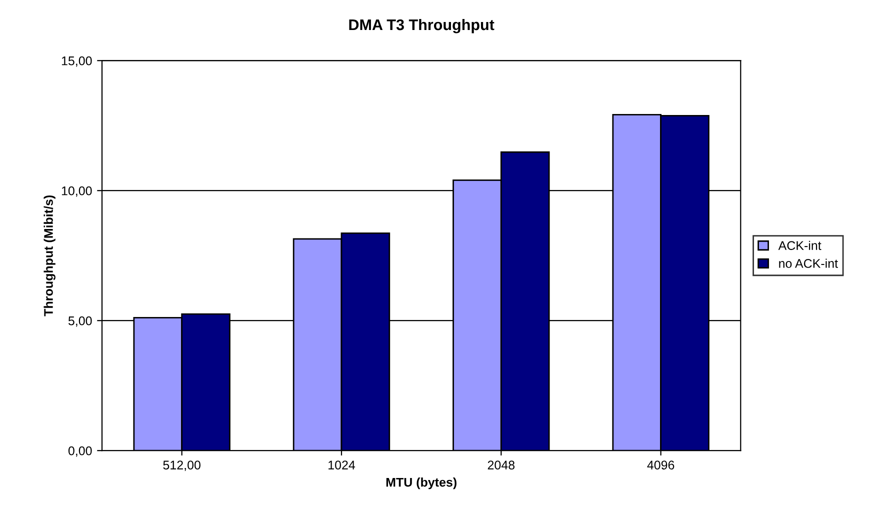  I want to click on x-tick-label: 2048, so click(501, 465).